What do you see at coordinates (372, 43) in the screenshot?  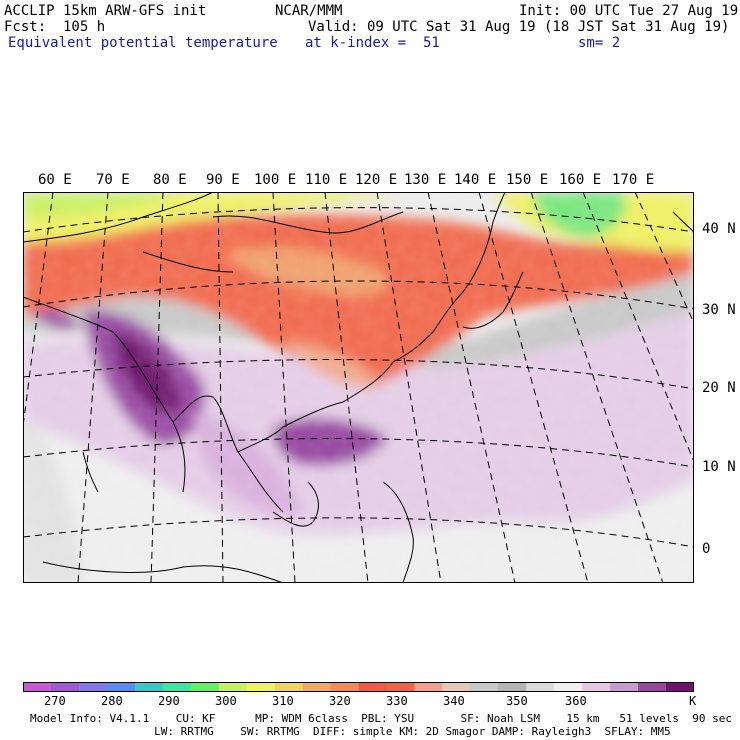 I see `level-label: at k-index = 51` at bounding box center [372, 43].